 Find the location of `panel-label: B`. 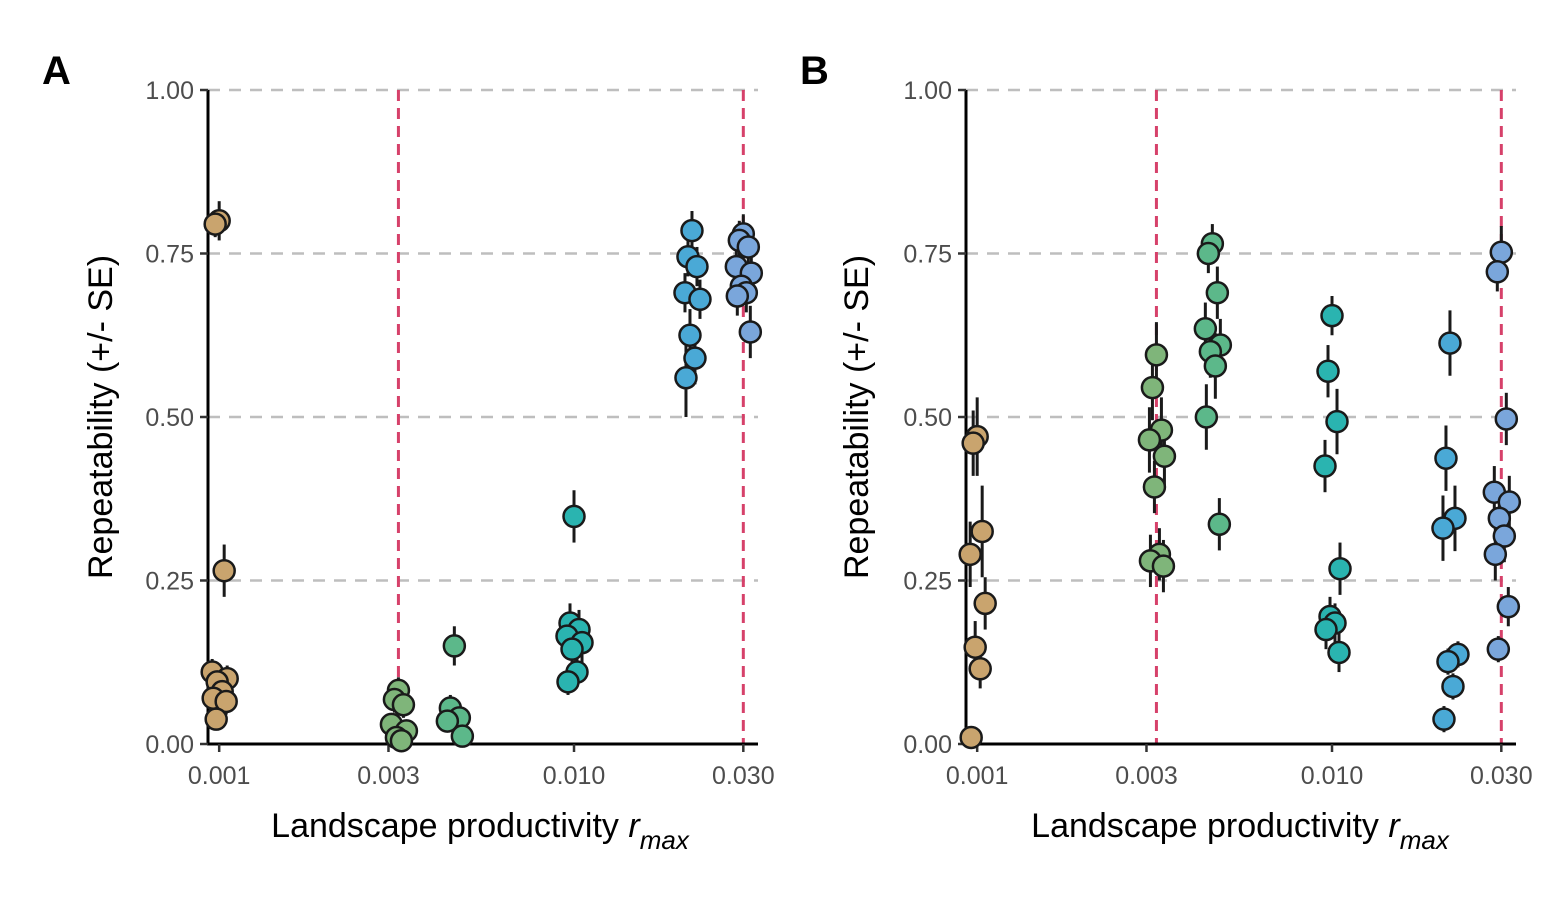

panel-label: B is located at coordinates (814, 71).